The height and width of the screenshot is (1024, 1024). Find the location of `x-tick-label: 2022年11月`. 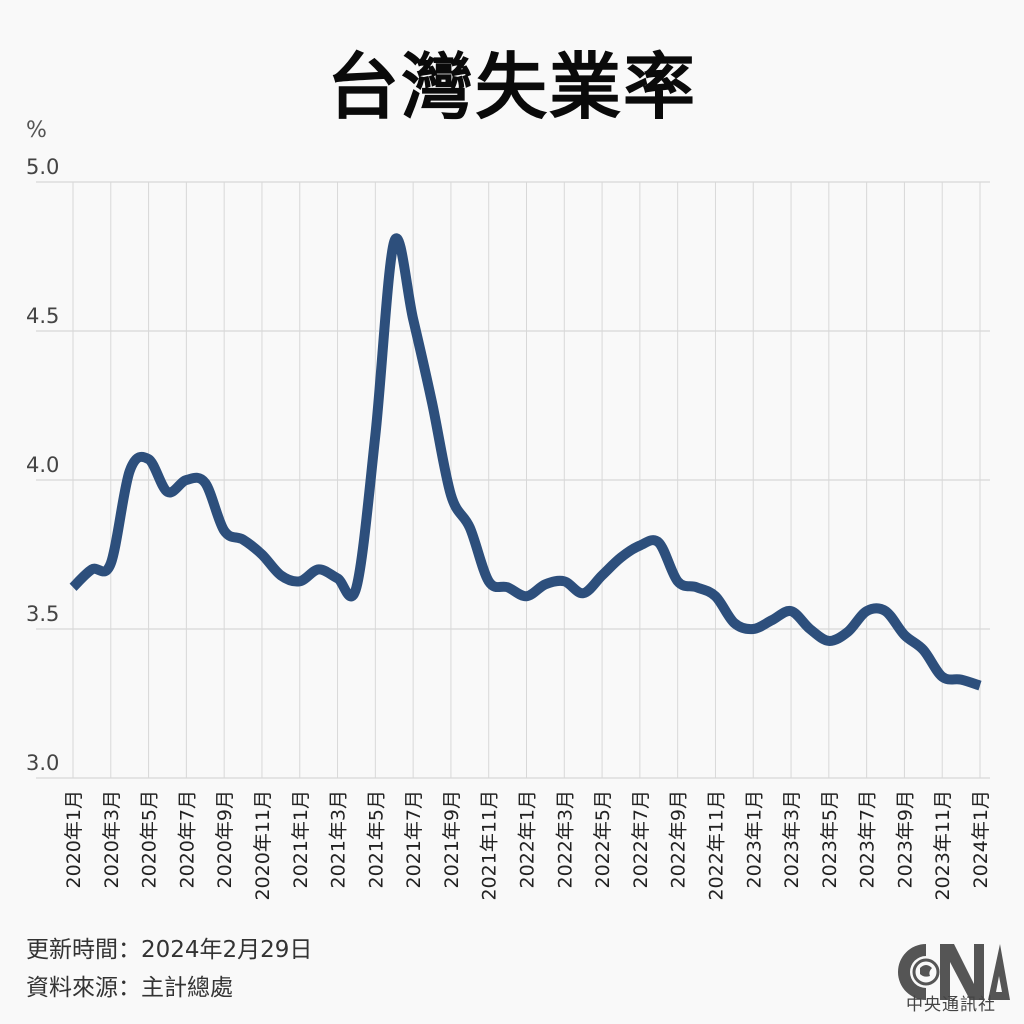

x-tick-label: 2022年11月 is located at coordinates (716, 845).